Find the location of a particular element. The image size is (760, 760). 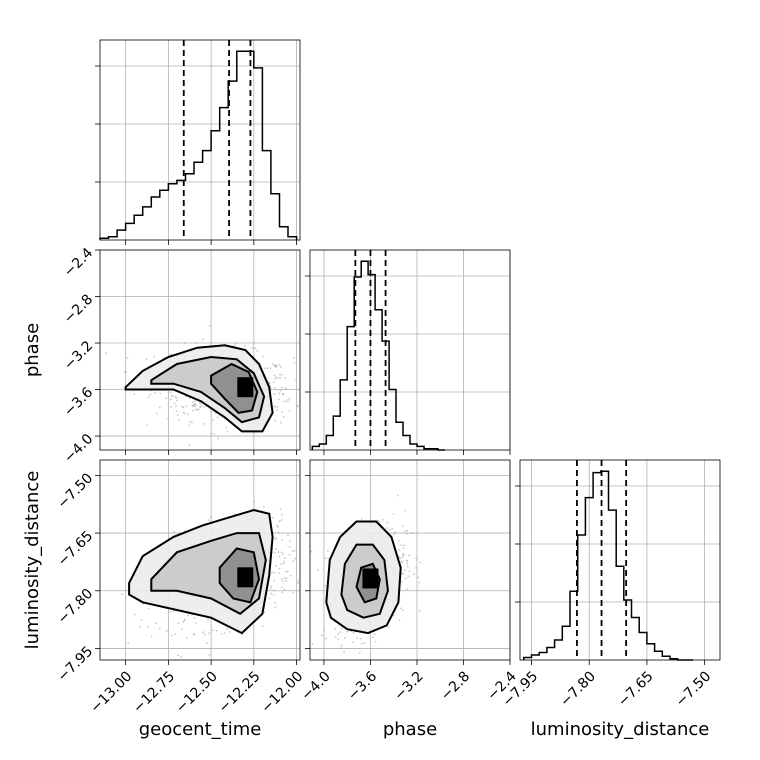

x-tick-label: −12.50 is located at coordinates (197, 692).